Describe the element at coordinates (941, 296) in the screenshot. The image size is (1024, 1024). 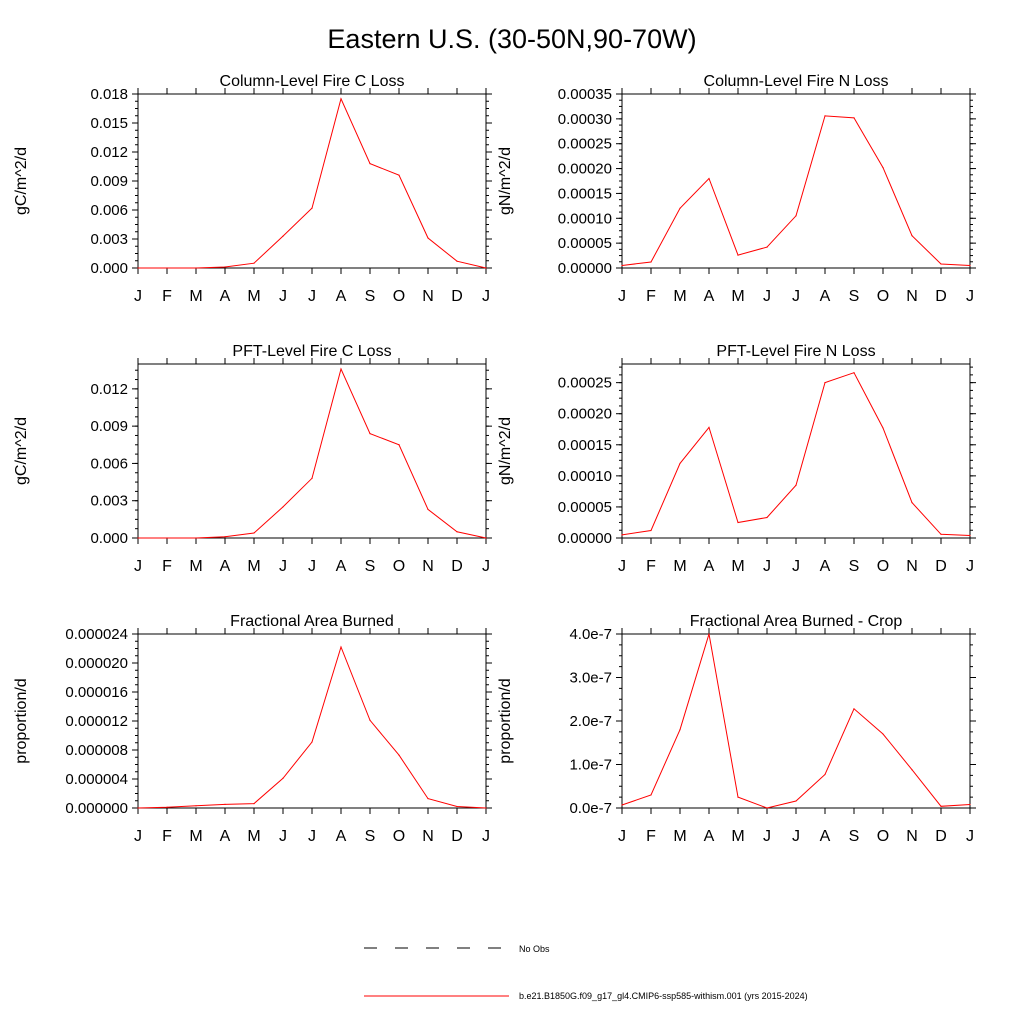
I see `x-tick-label: D` at that location.